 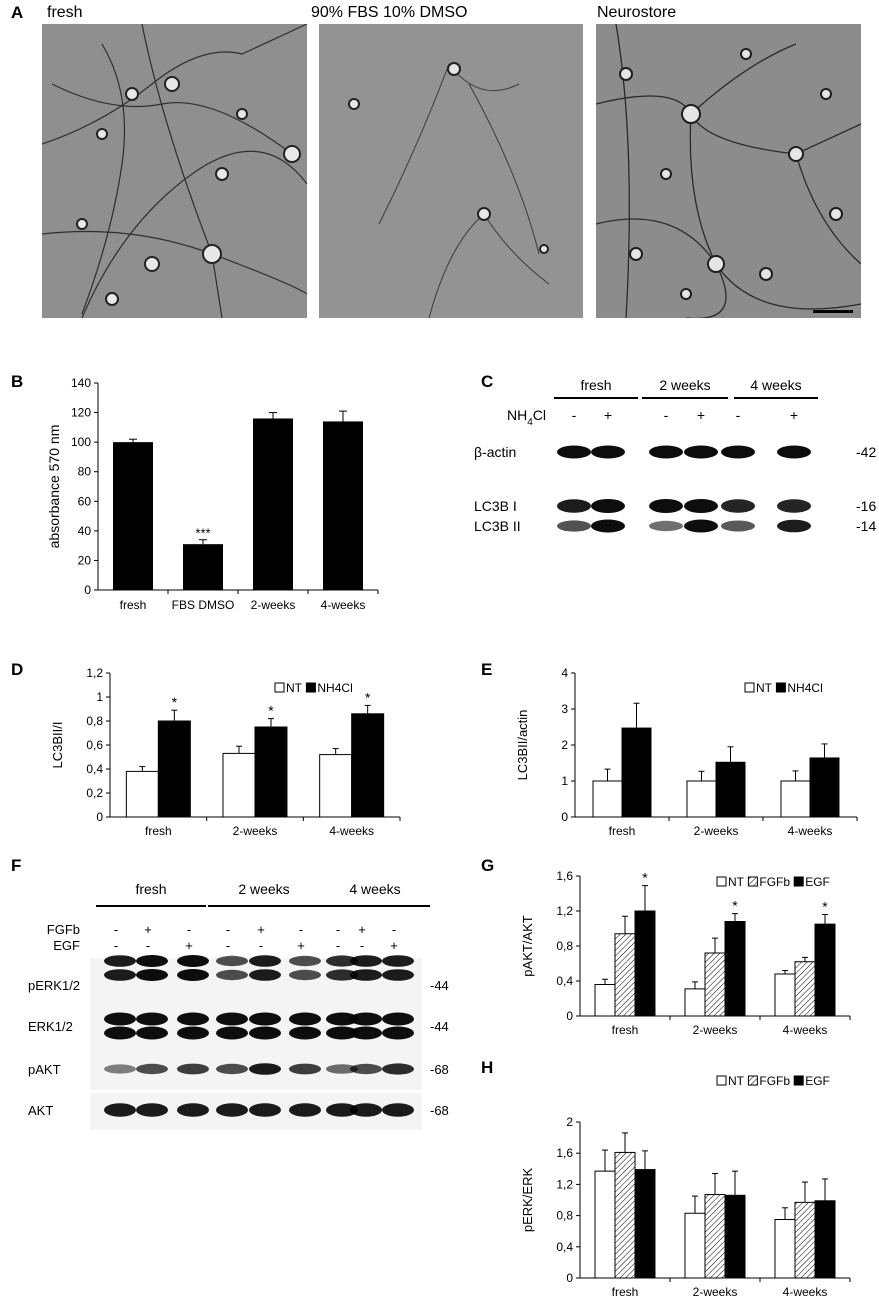 What do you see at coordinates (833, 311) in the screenshot?
I see `scale-bar` at bounding box center [833, 311].